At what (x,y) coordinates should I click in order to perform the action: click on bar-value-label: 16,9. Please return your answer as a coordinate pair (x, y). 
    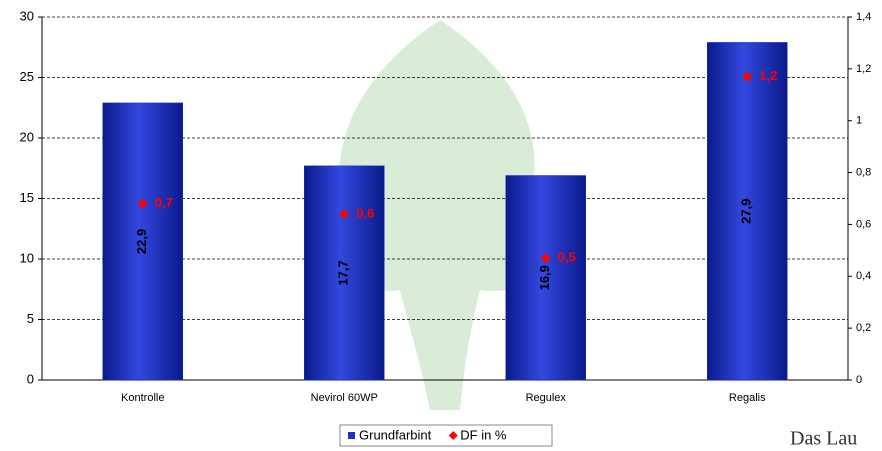
    Looking at the image, I should click on (544, 277).